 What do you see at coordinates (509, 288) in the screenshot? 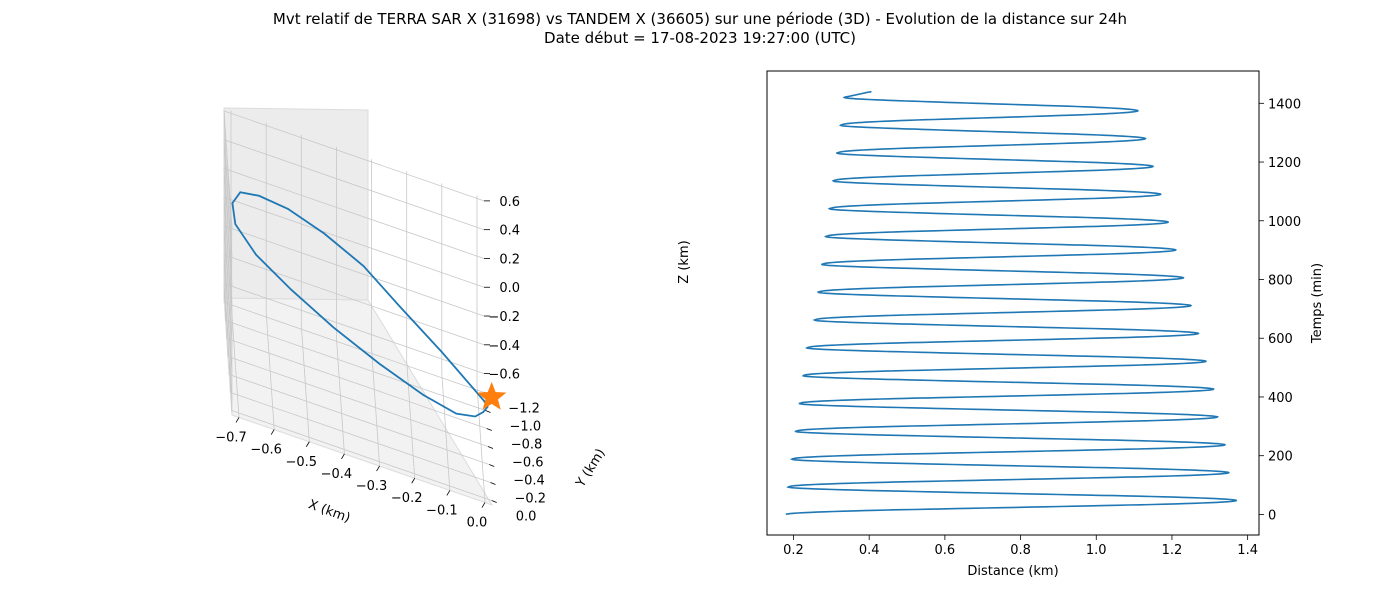
I see `z-tick-label: 0.0` at bounding box center [509, 288].